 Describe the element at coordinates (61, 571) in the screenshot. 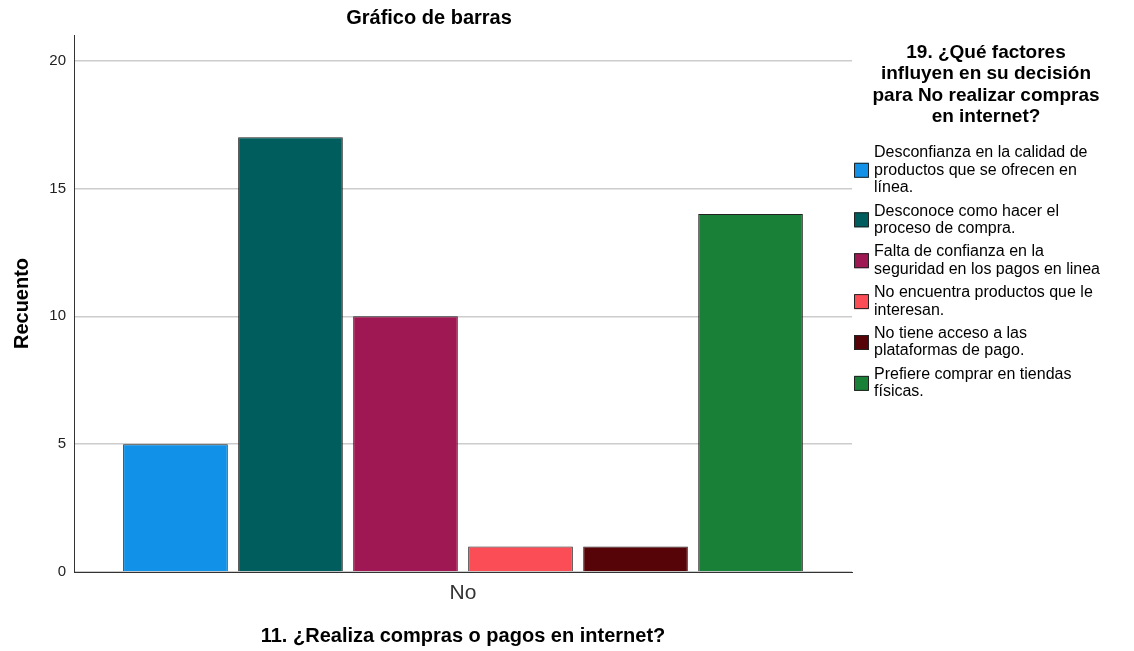

I see `y-tick-label: 0` at that location.